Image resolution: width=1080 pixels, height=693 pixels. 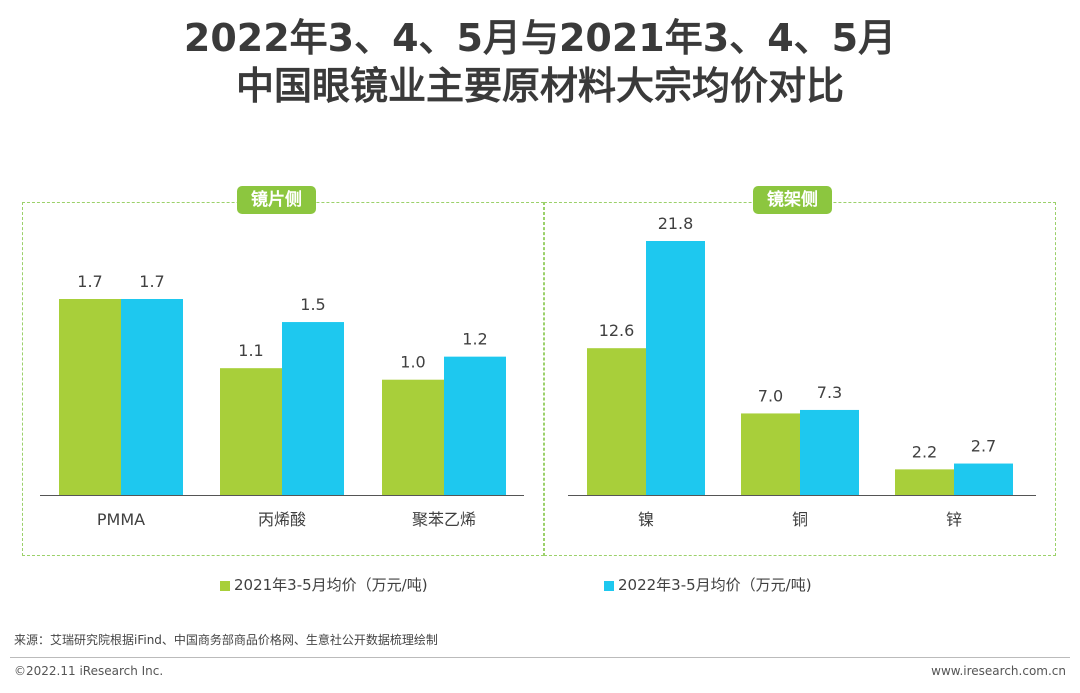 What do you see at coordinates (89, 671) in the screenshot?
I see `copyright: ©2022.11 iResearch Inc.` at bounding box center [89, 671].